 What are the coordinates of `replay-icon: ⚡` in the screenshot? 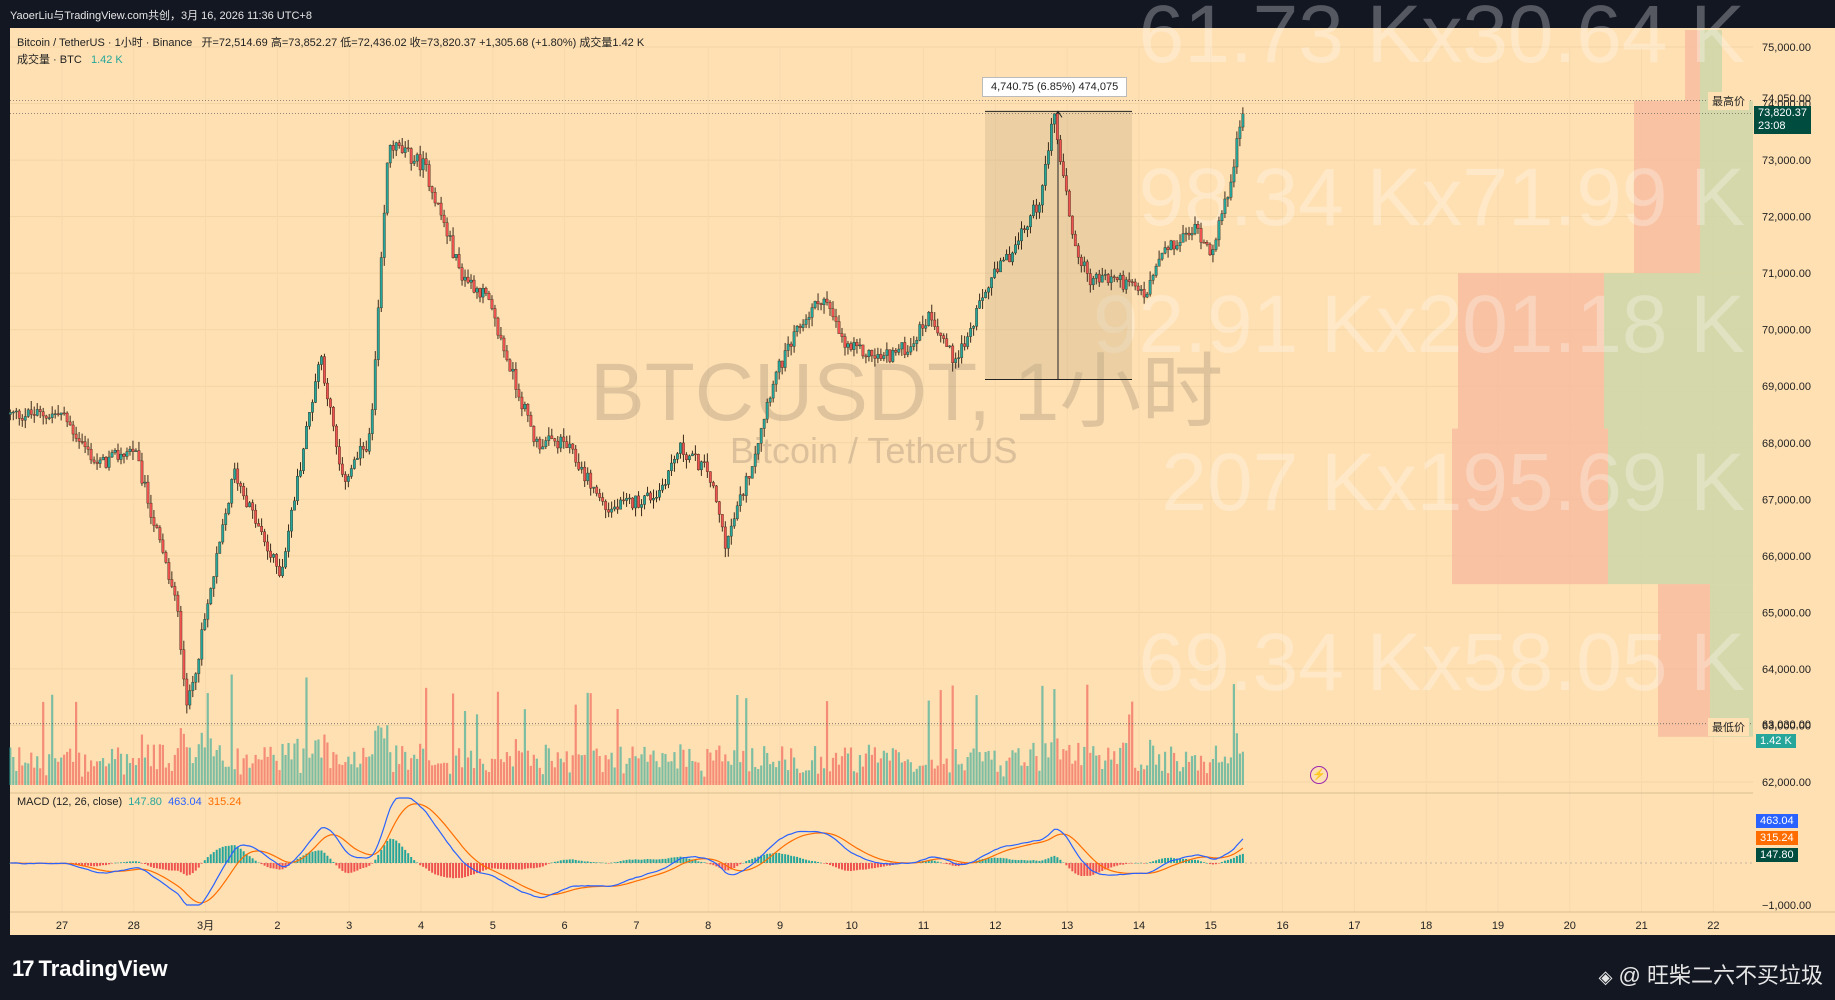 It's located at (1319, 775).